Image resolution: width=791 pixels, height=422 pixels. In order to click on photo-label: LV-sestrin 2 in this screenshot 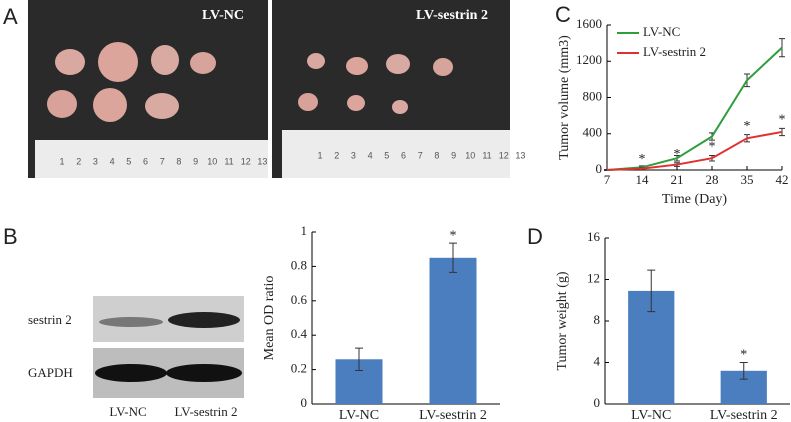, I will do `click(452, 15)`.